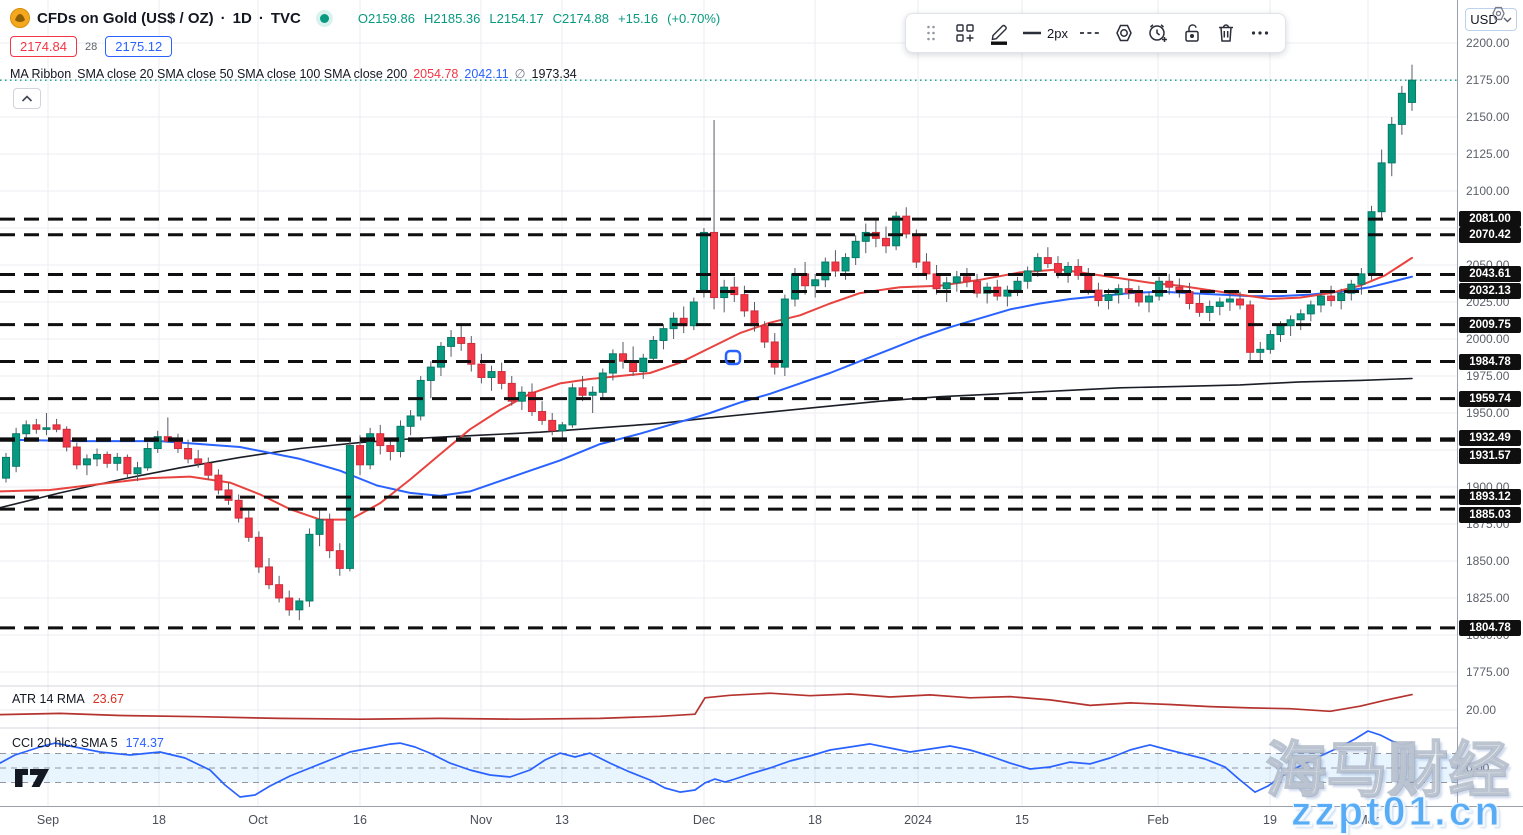 The image size is (1523, 835). What do you see at coordinates (1488, 413) in the screenshot?
I see `price-tick-label: 1950.00` at bounding box center [1488, 413].